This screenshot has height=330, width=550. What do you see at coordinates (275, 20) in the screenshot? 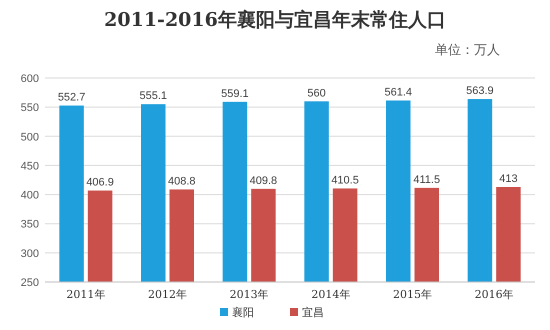
I see `chart-title: 2011-2016年襄阳与宜昌年末常住人口` at bounding box center [275, 20].